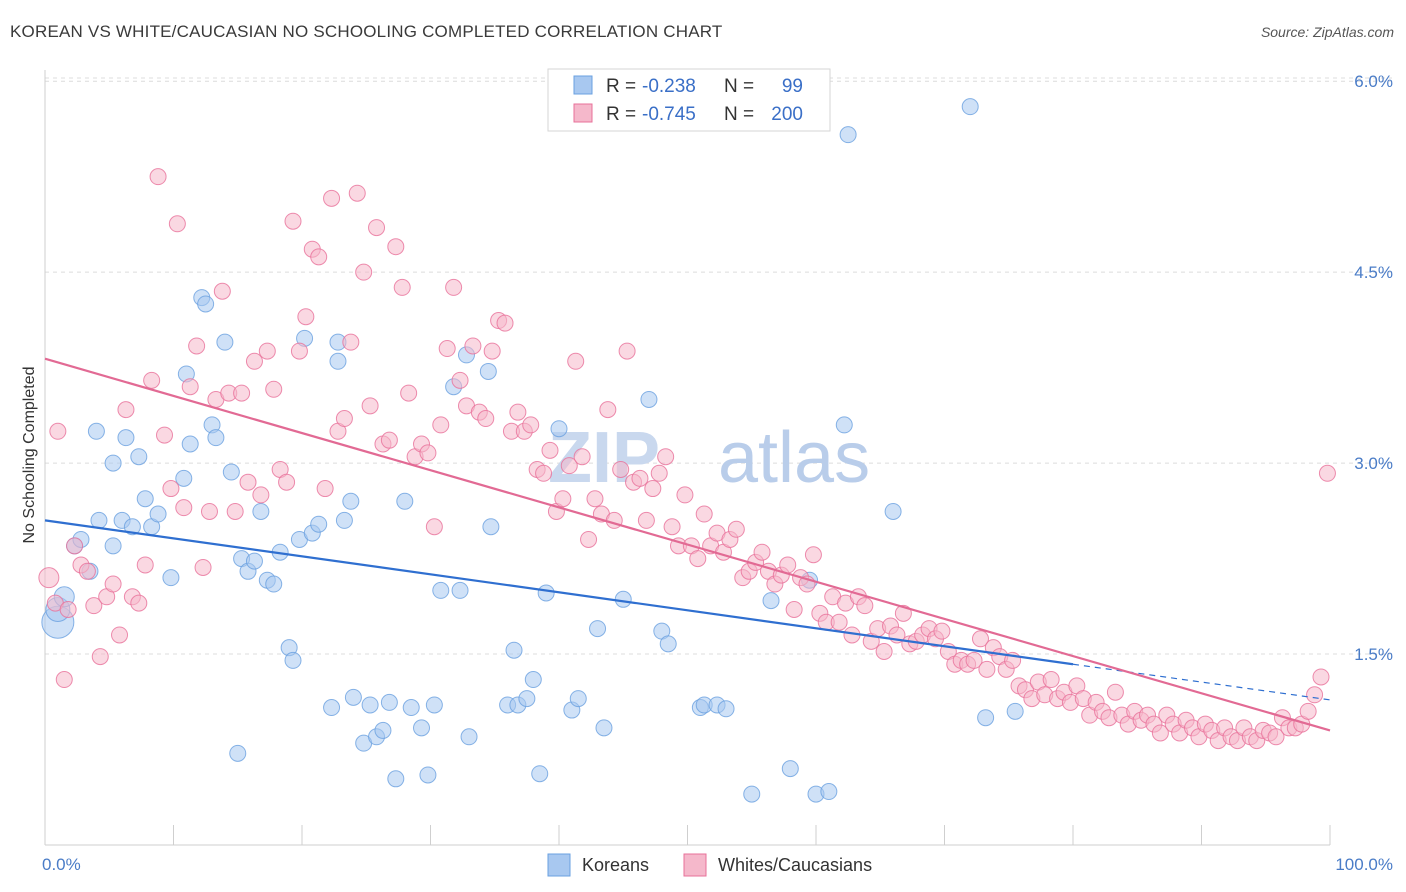 This screenshot has width=1406, height=892. What do you see at coordinates (739, 86) in the screenshot?
I see `stats-legend-n-label-koreans: N =` at bounding box center [739, 86].